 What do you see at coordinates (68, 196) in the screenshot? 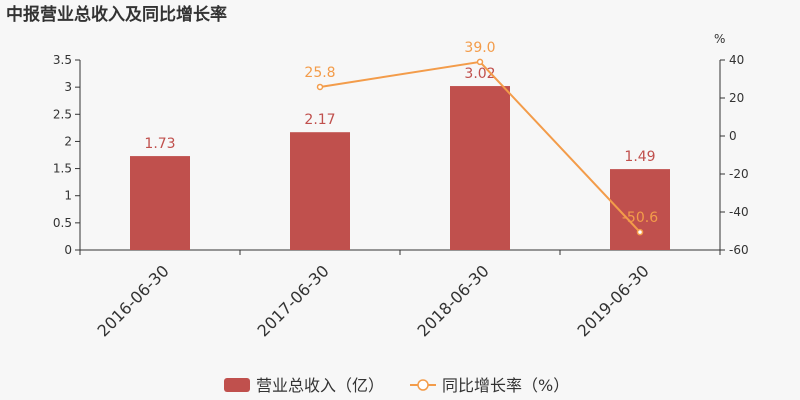
I see `y-left-tick-label: 1` at bounding box center [68, 196].